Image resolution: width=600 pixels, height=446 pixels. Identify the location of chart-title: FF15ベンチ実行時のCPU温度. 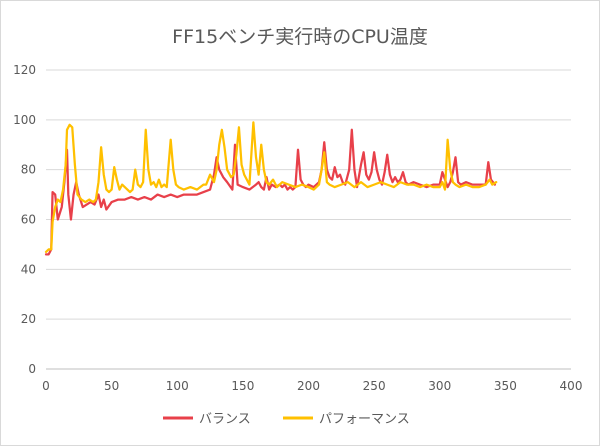
(300, 37).